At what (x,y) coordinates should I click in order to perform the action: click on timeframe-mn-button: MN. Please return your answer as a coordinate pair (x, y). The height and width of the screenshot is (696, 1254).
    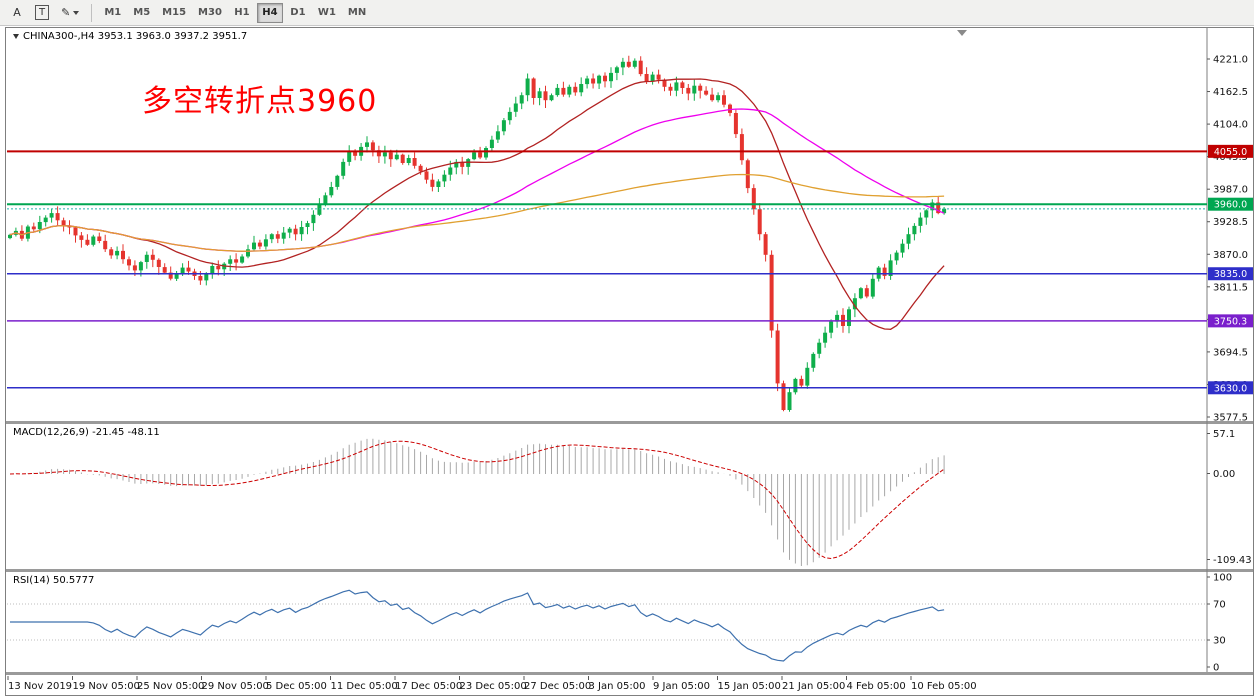
    Looking at the image, I should click on (357, 12).